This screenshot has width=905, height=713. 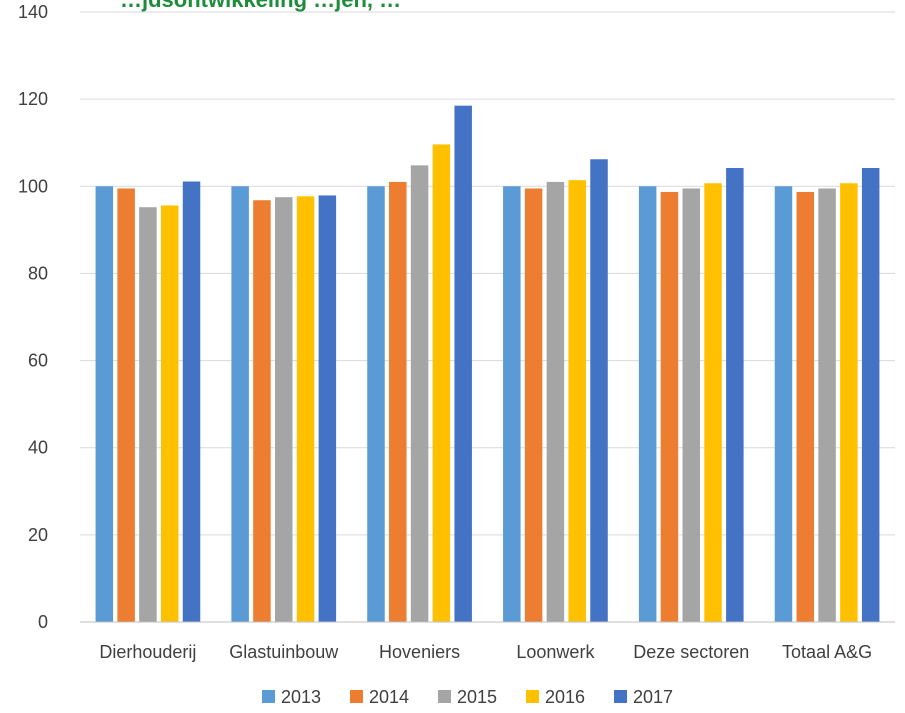 I want to click on x-tick-label: Loonwerk, so click(x=555, y=652).